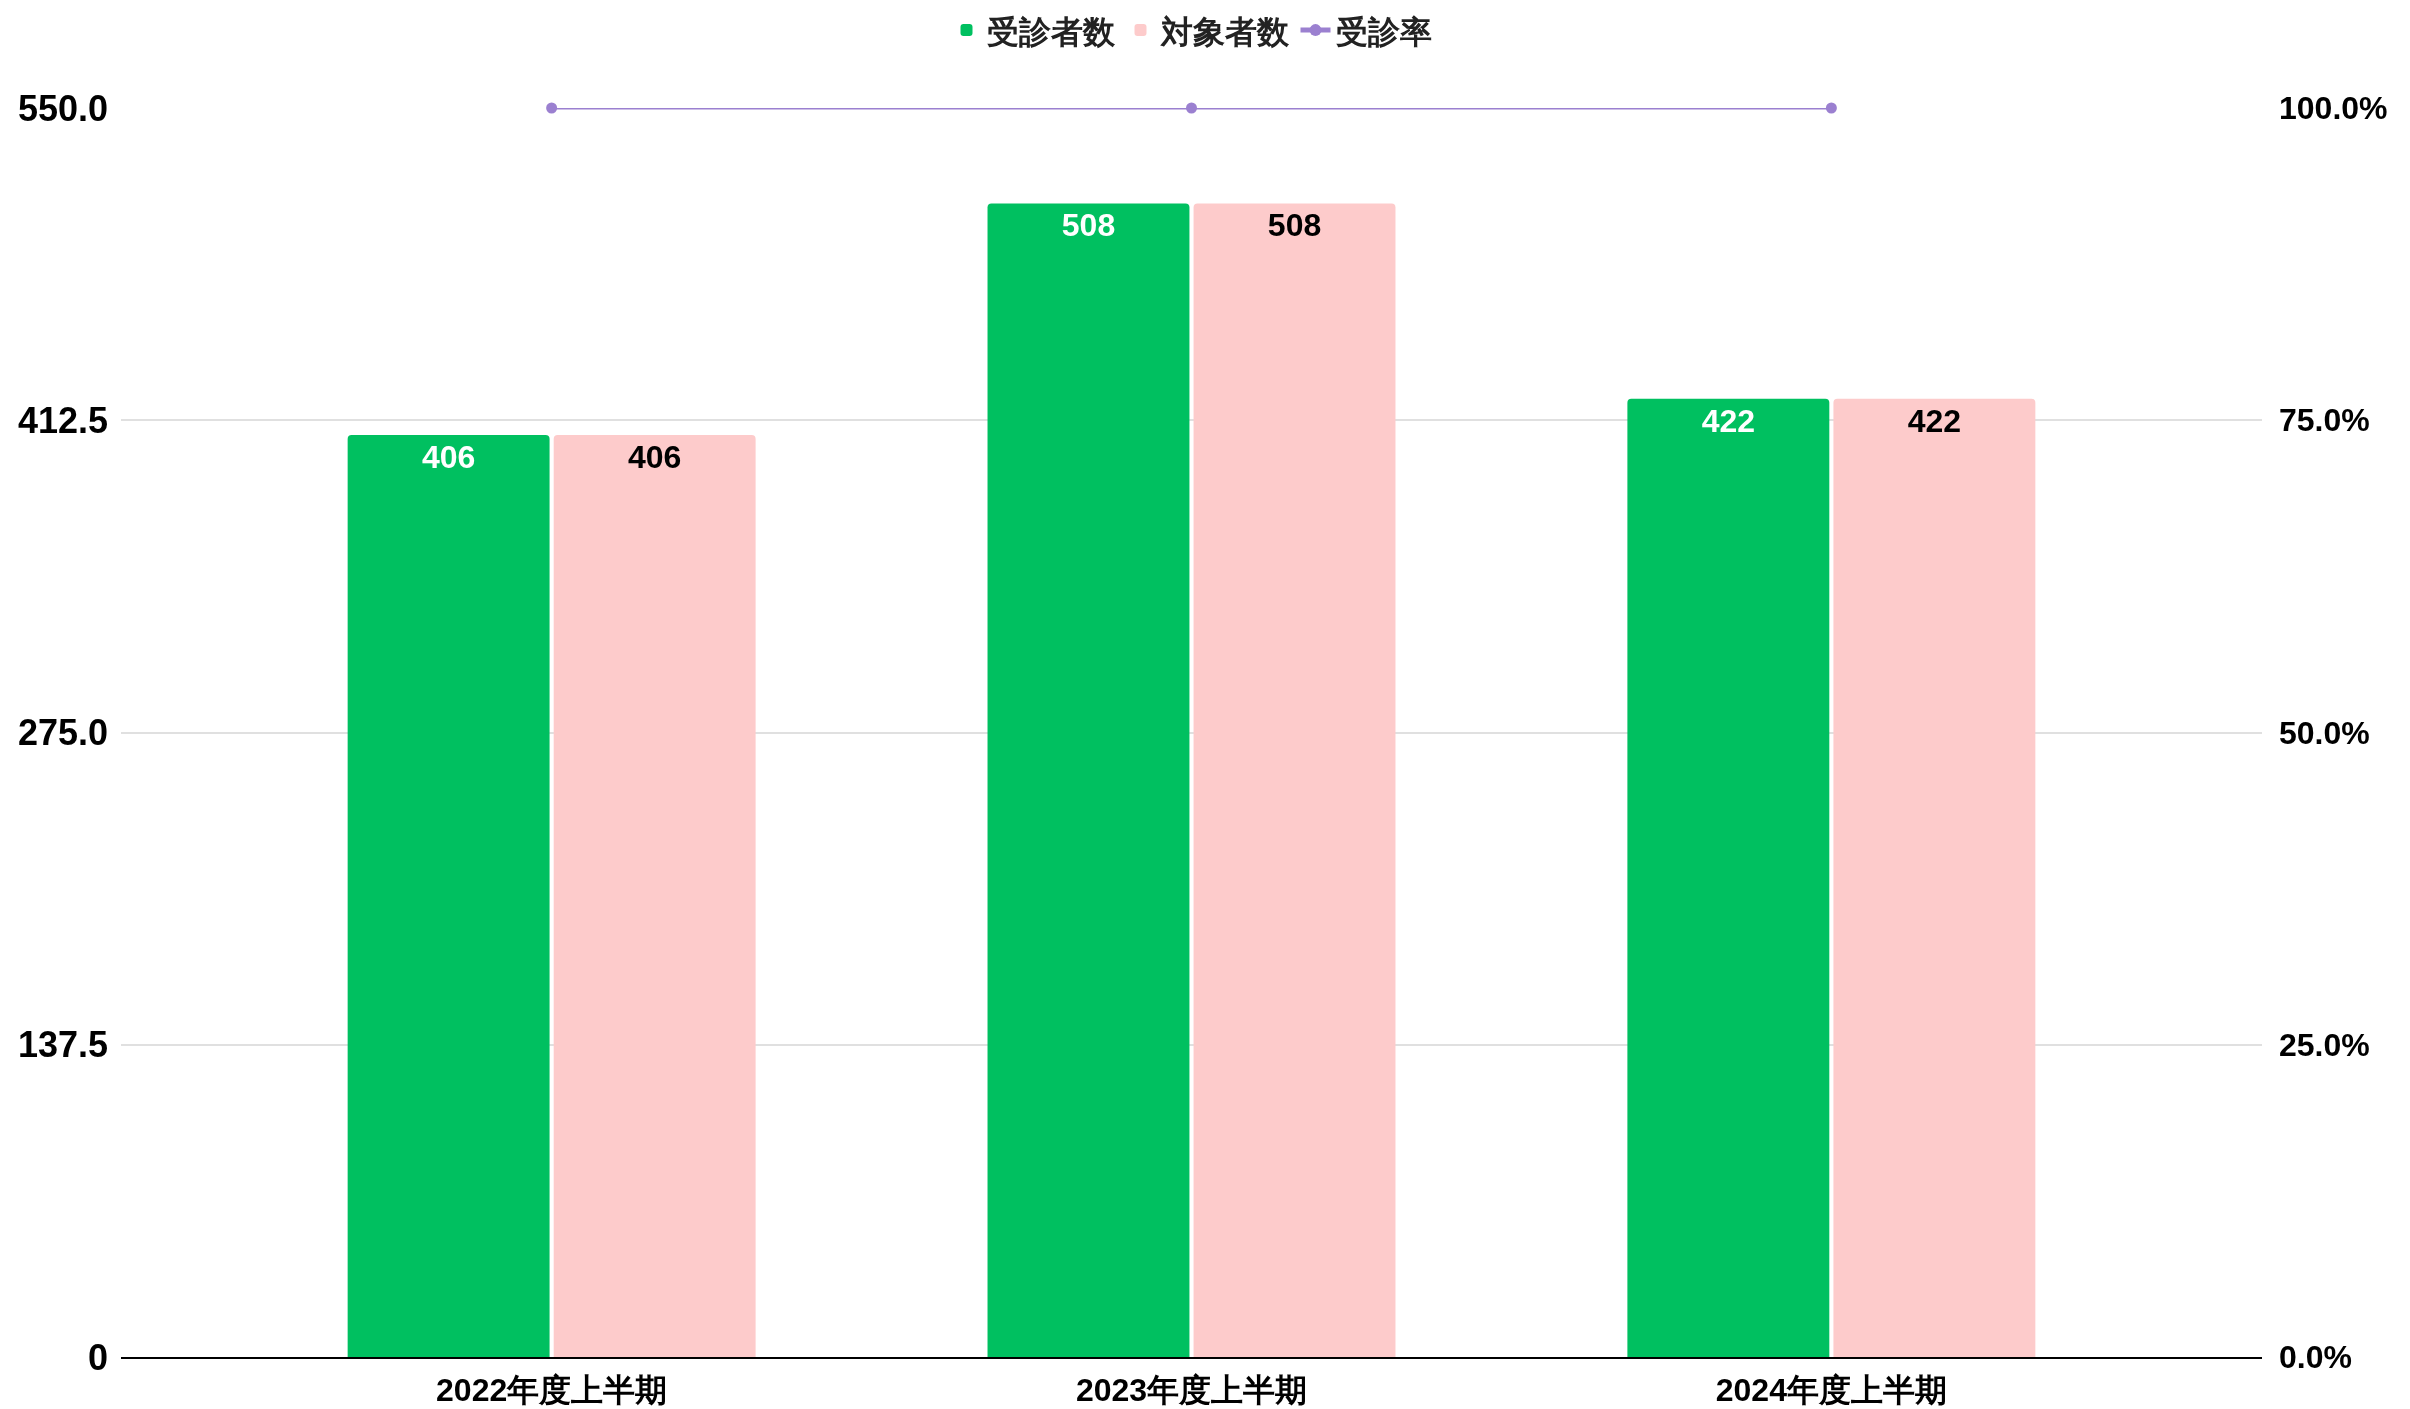  What do you see at coordinates (62, 733) in the screenshot?
I see `y-tick-label: 275.0` at bounding box center [62, 733].